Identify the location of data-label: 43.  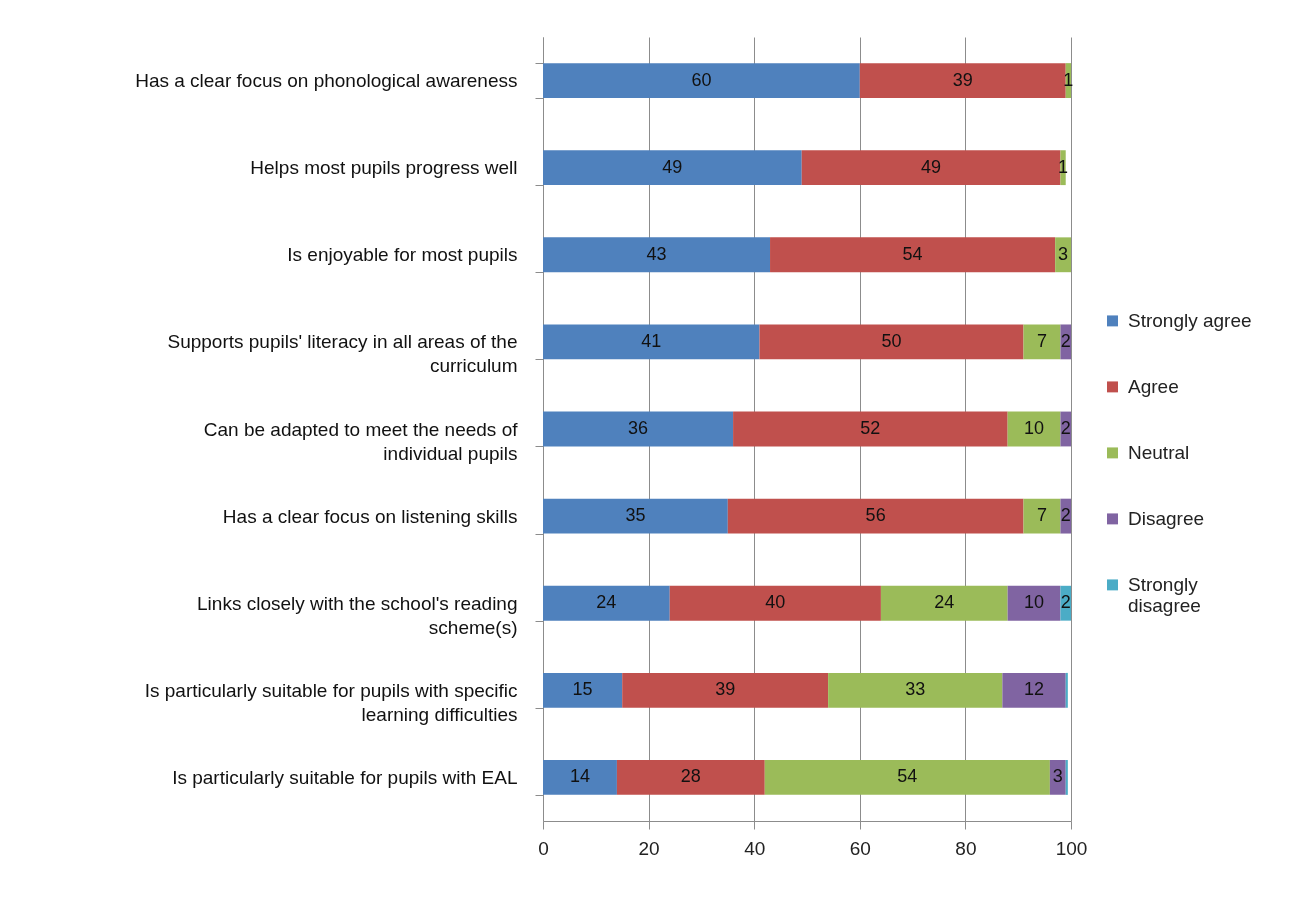
(656, 253).